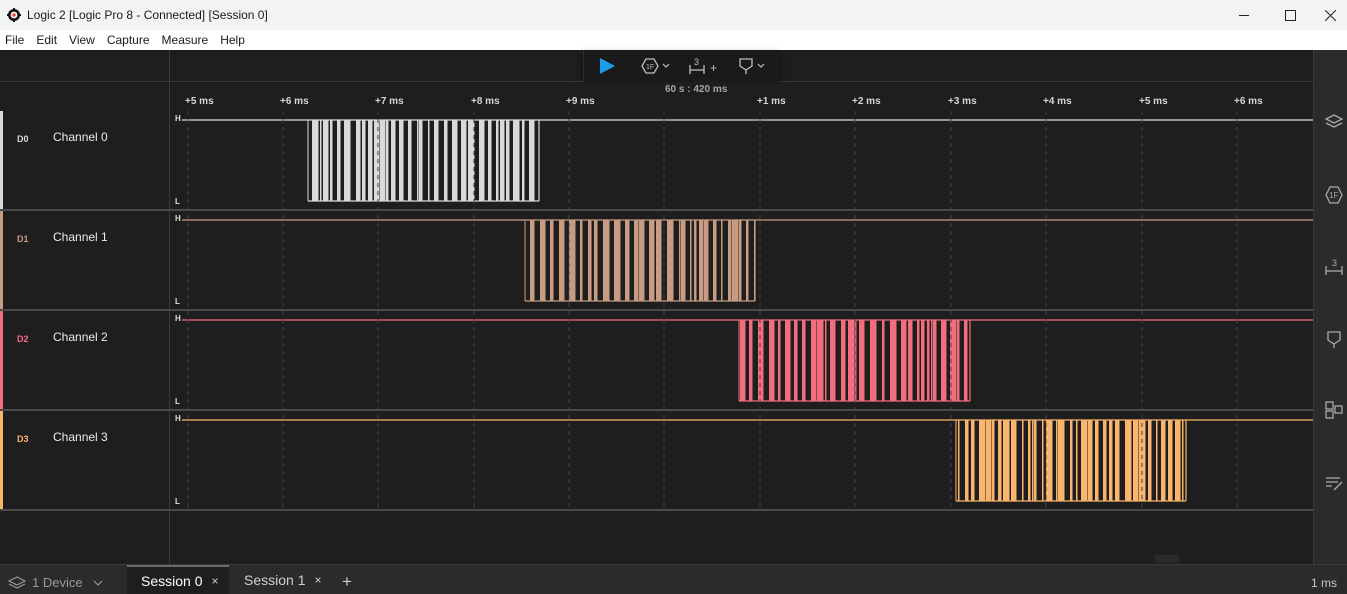  I want to click on trigger-icon, so click(752, 66).